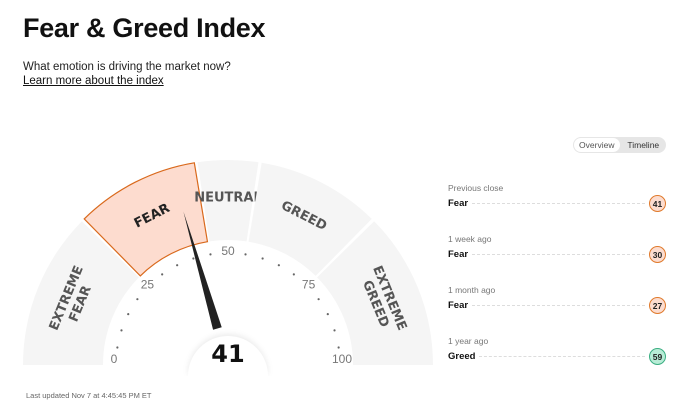 This screenshot has width=679, height=401. I want to click on history-item: 1 year ago Greed 59, so click(557, 361).